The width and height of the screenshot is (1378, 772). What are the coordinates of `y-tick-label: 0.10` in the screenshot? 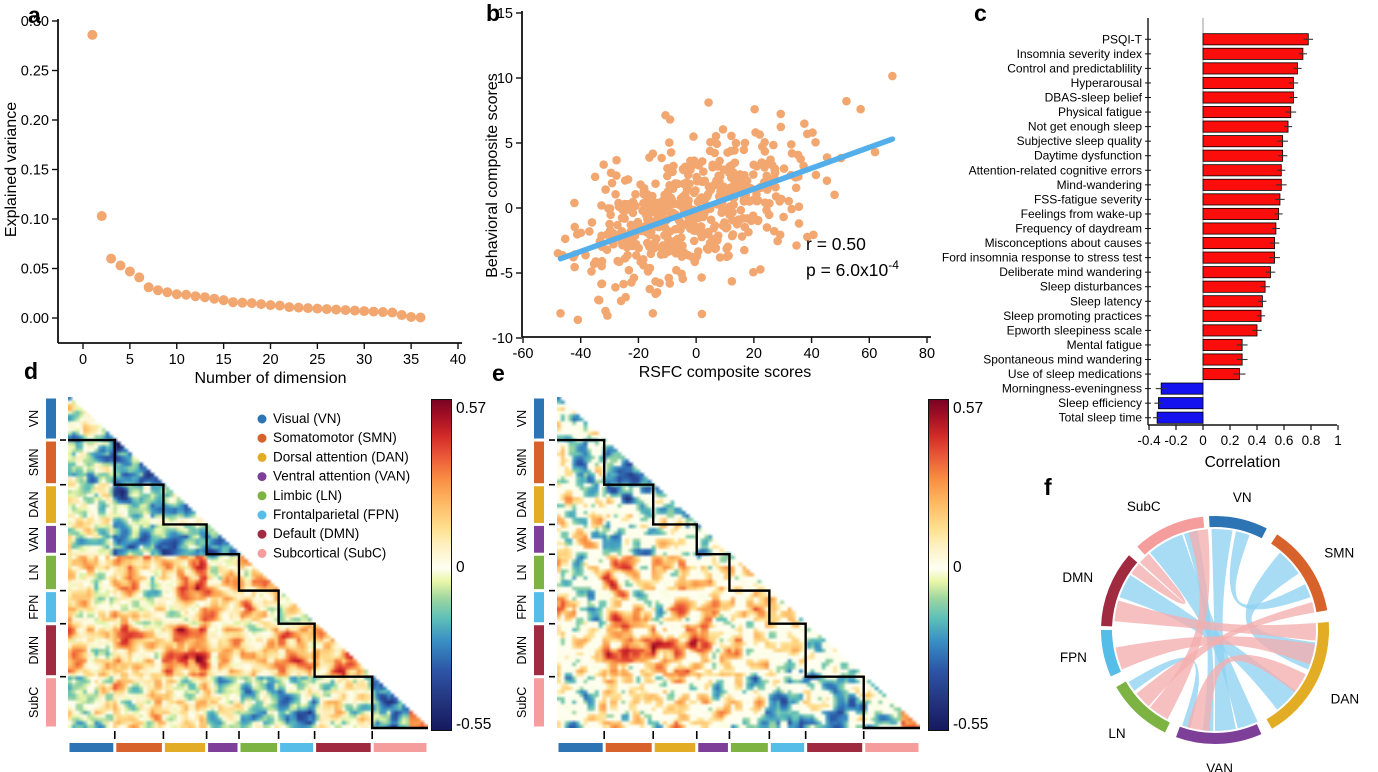 It's located at (35, 220).